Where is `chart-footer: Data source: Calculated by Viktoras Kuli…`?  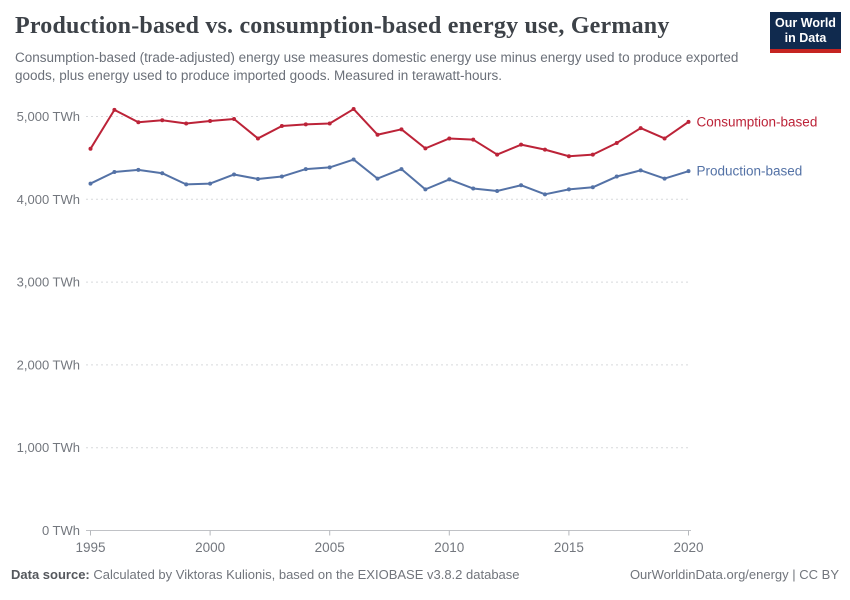 chart-footer: Data source: Calculated by Viktoras Kuli… is located at coordinates (425, 574).